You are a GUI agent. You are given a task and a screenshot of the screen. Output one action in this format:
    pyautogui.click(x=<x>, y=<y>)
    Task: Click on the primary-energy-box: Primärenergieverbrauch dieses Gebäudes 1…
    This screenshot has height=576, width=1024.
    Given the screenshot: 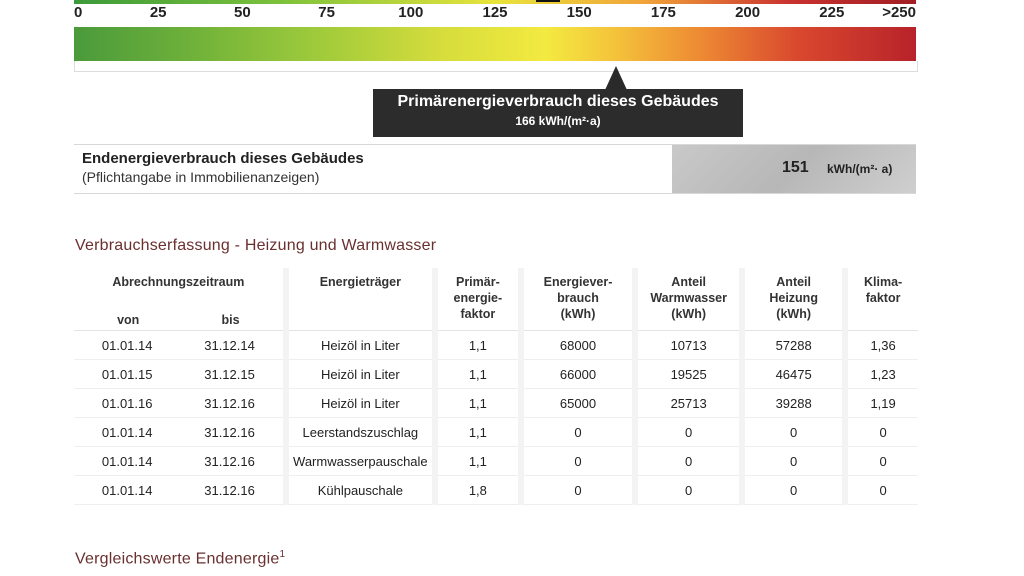 What is the action you would take?
    pyautogui.click(x=558, y=113)
    